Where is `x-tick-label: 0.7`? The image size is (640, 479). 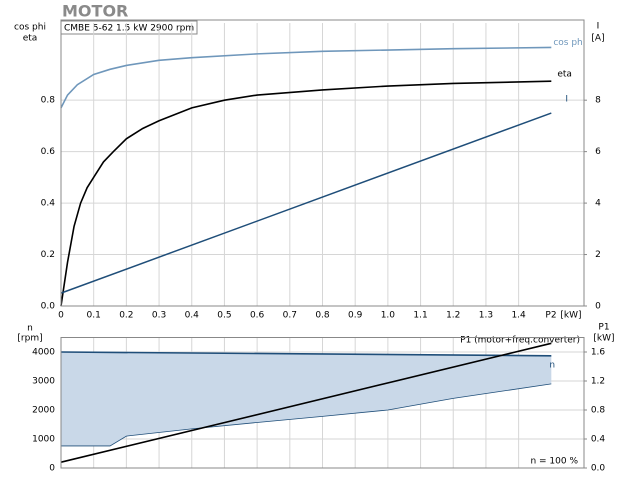 x-tick-label: 0.7 is located at coordinates (290, 316).